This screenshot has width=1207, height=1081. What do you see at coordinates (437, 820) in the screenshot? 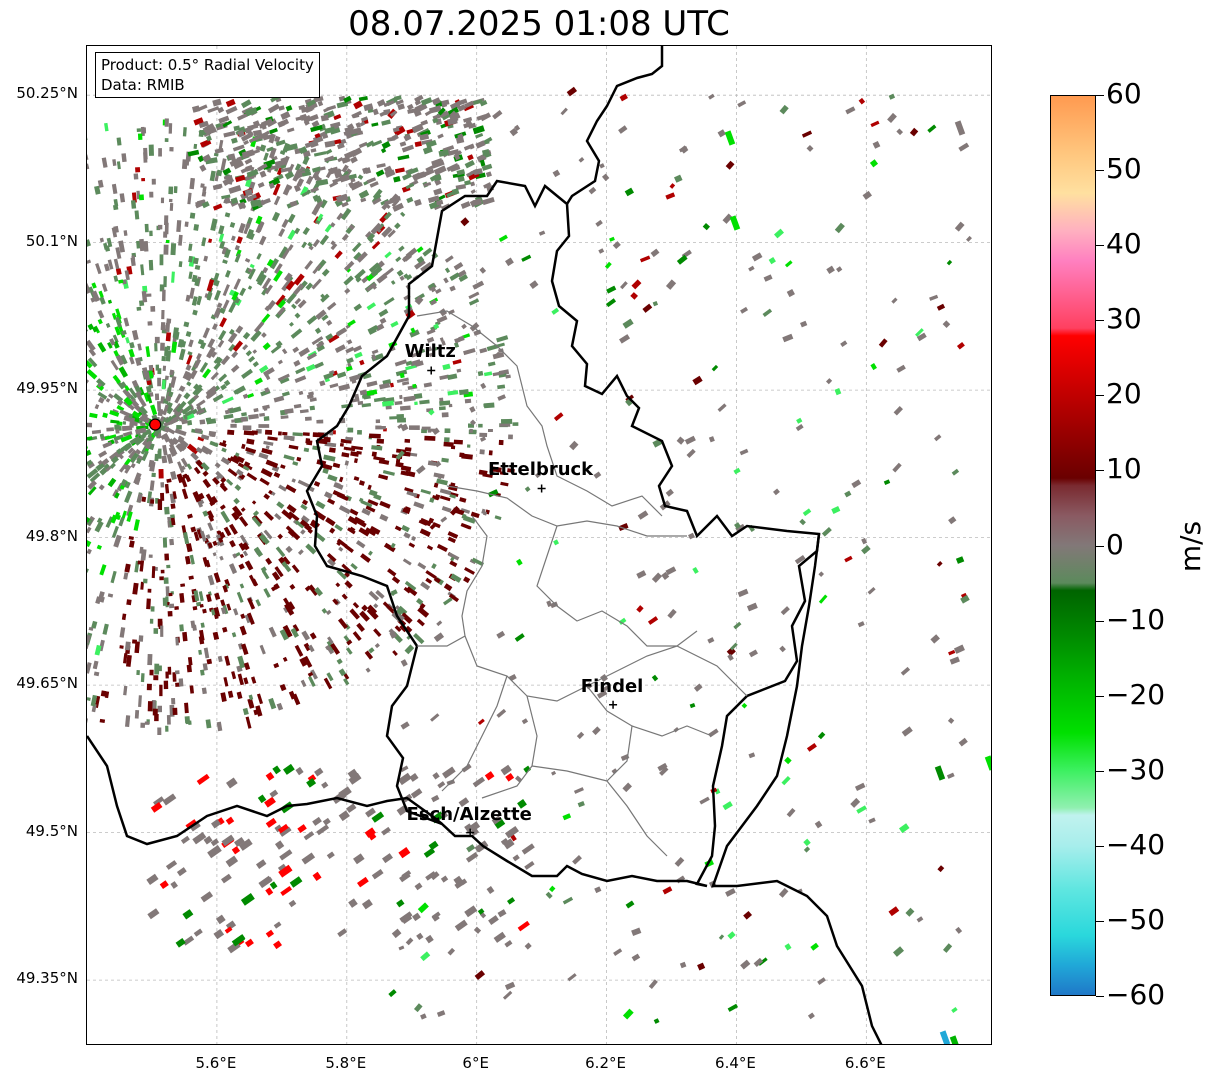
I see `belgium-border` at bounding box center [437, 820].